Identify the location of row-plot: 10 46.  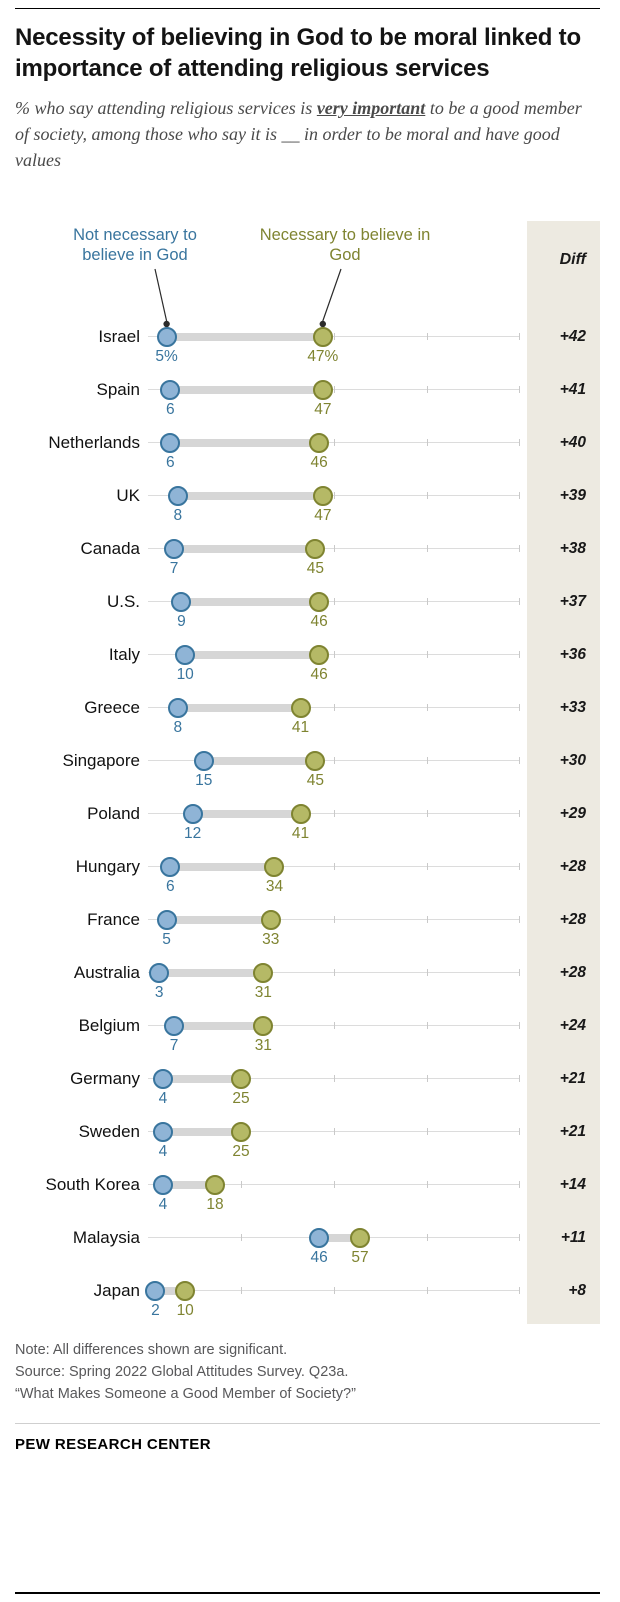
(334, 661).